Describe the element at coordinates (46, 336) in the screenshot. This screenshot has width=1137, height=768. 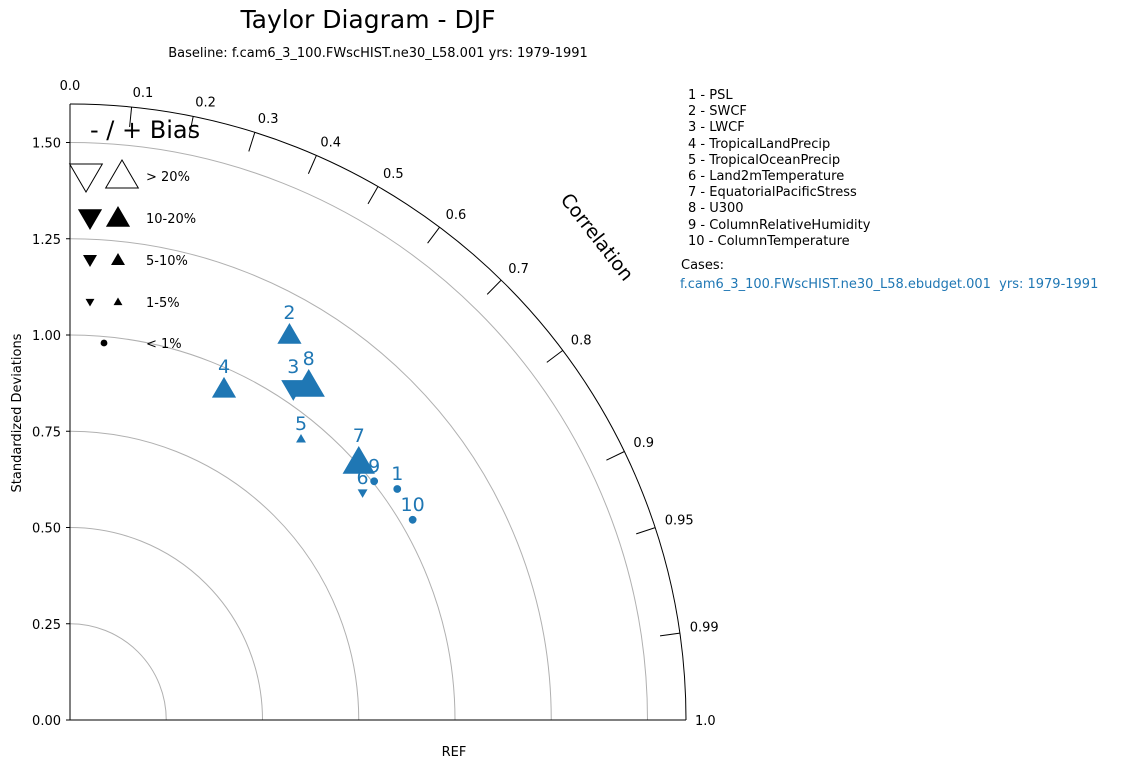
I see `y-tick-label: 1.00` at that location.